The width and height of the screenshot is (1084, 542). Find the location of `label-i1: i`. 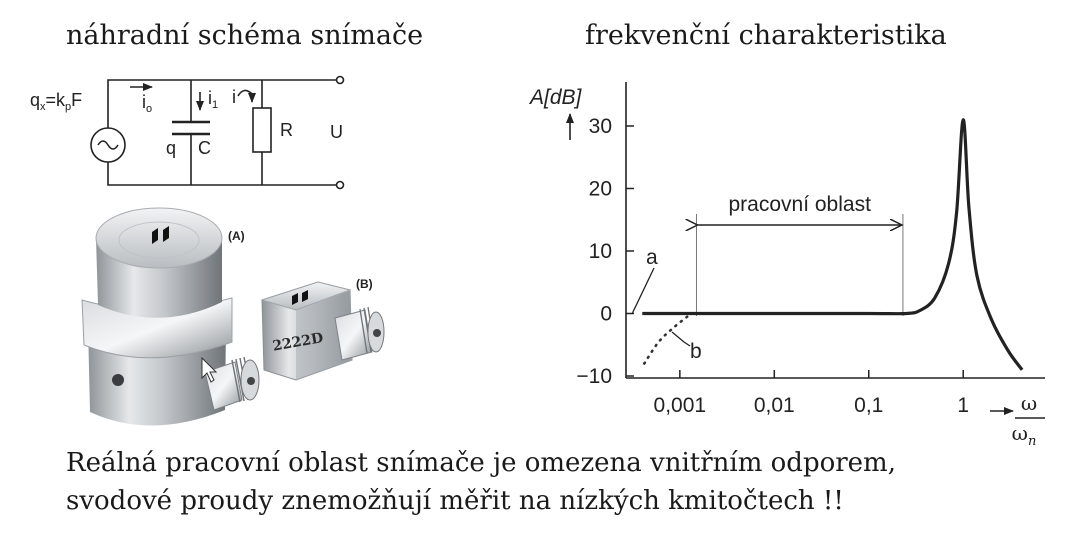

label-i1: i is located at coordinates (210, 98).